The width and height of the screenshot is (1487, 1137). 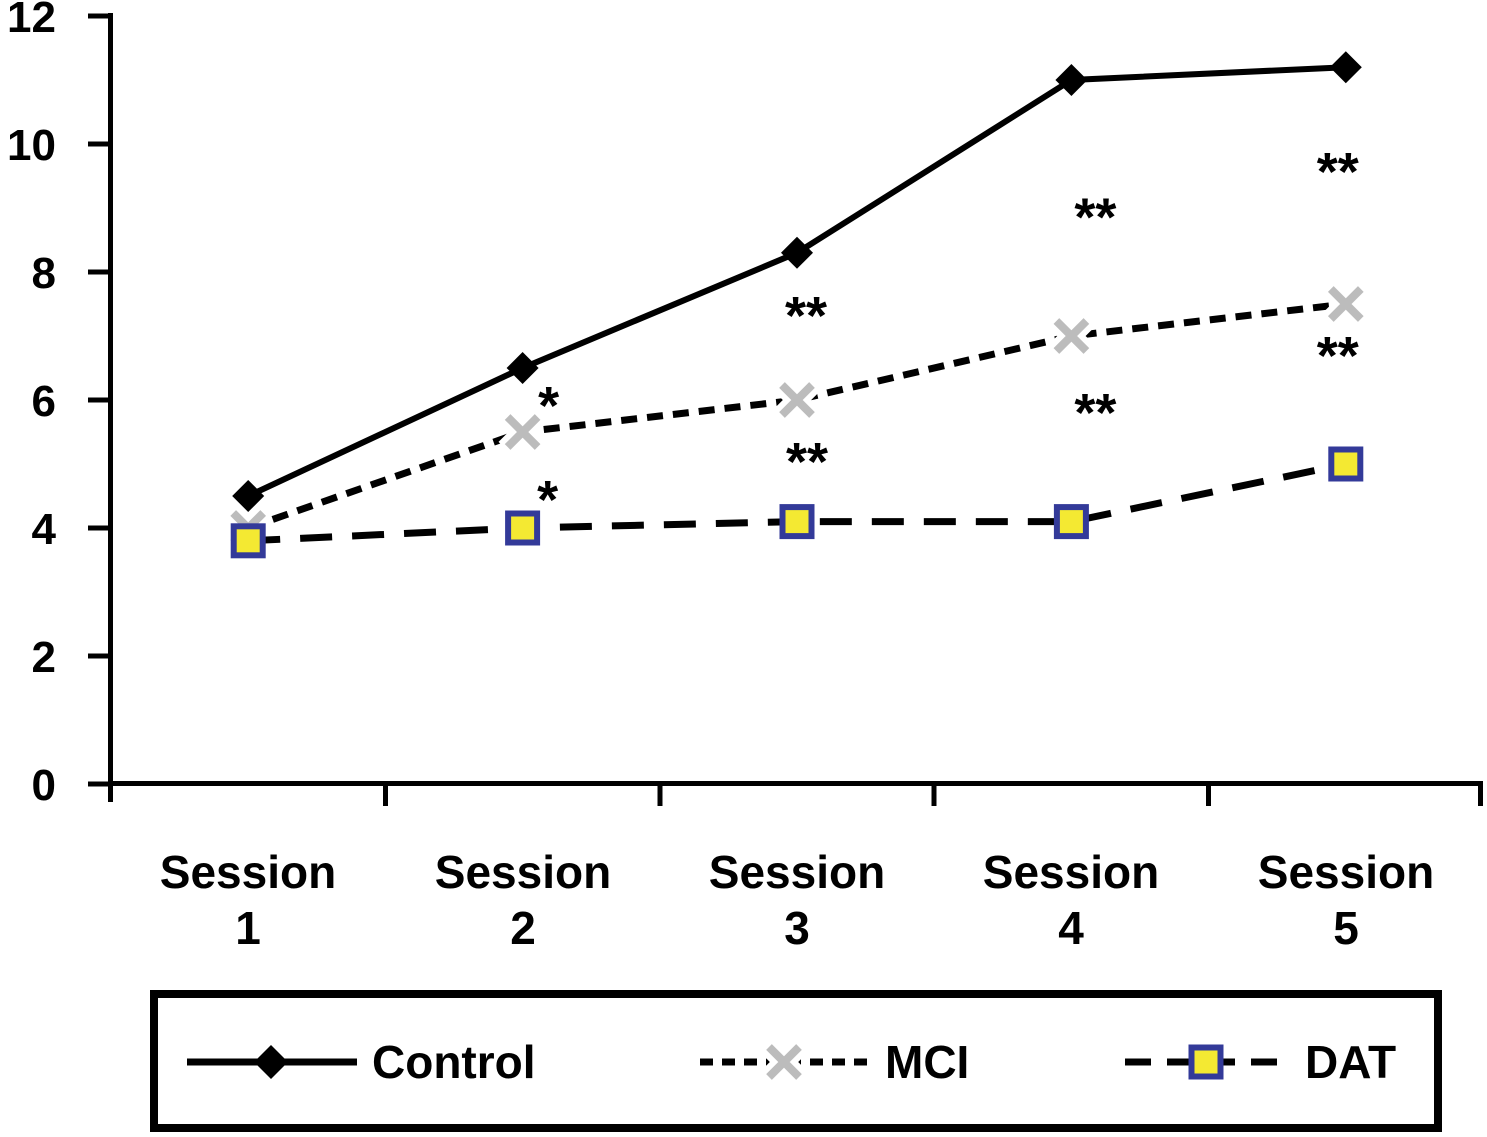 What do you see at coordinates (31, 145) in the screenshot?
I see `y-tick-label: 10` at bounding box center [31, 145].